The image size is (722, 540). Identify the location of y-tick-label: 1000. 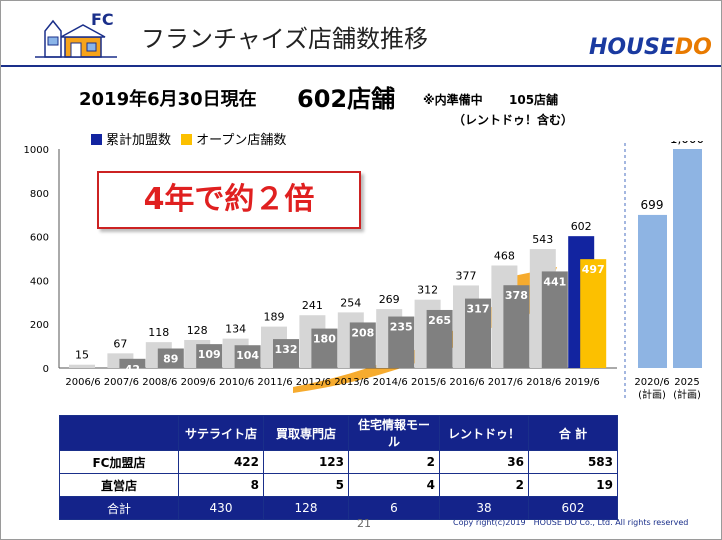
(36, 150).